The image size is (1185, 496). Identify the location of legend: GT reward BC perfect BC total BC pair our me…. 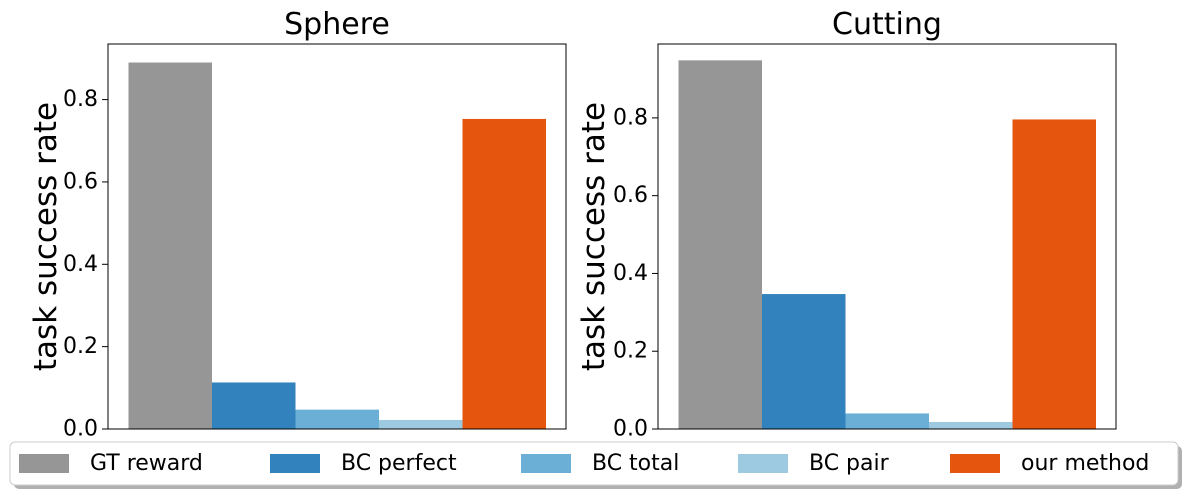
(595, 465).